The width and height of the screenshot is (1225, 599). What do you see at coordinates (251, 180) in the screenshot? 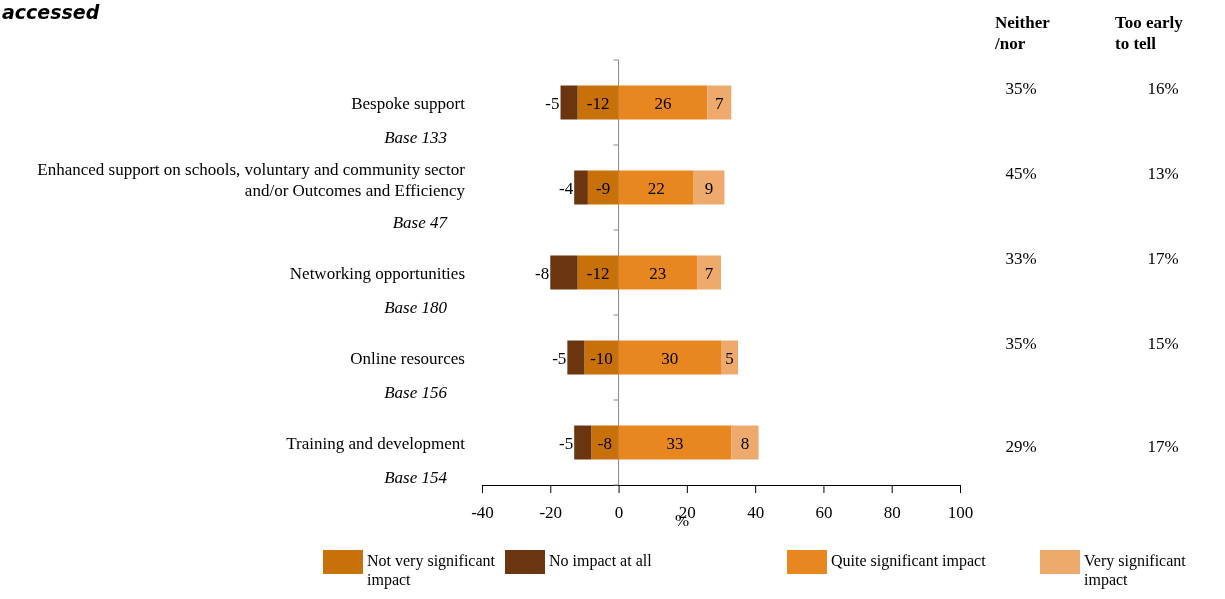
I see `y-tick-label: Enhanced support on schools, voluntary and community sector and/or Outcomes and Efficiency` at bounding box center [251, 180].